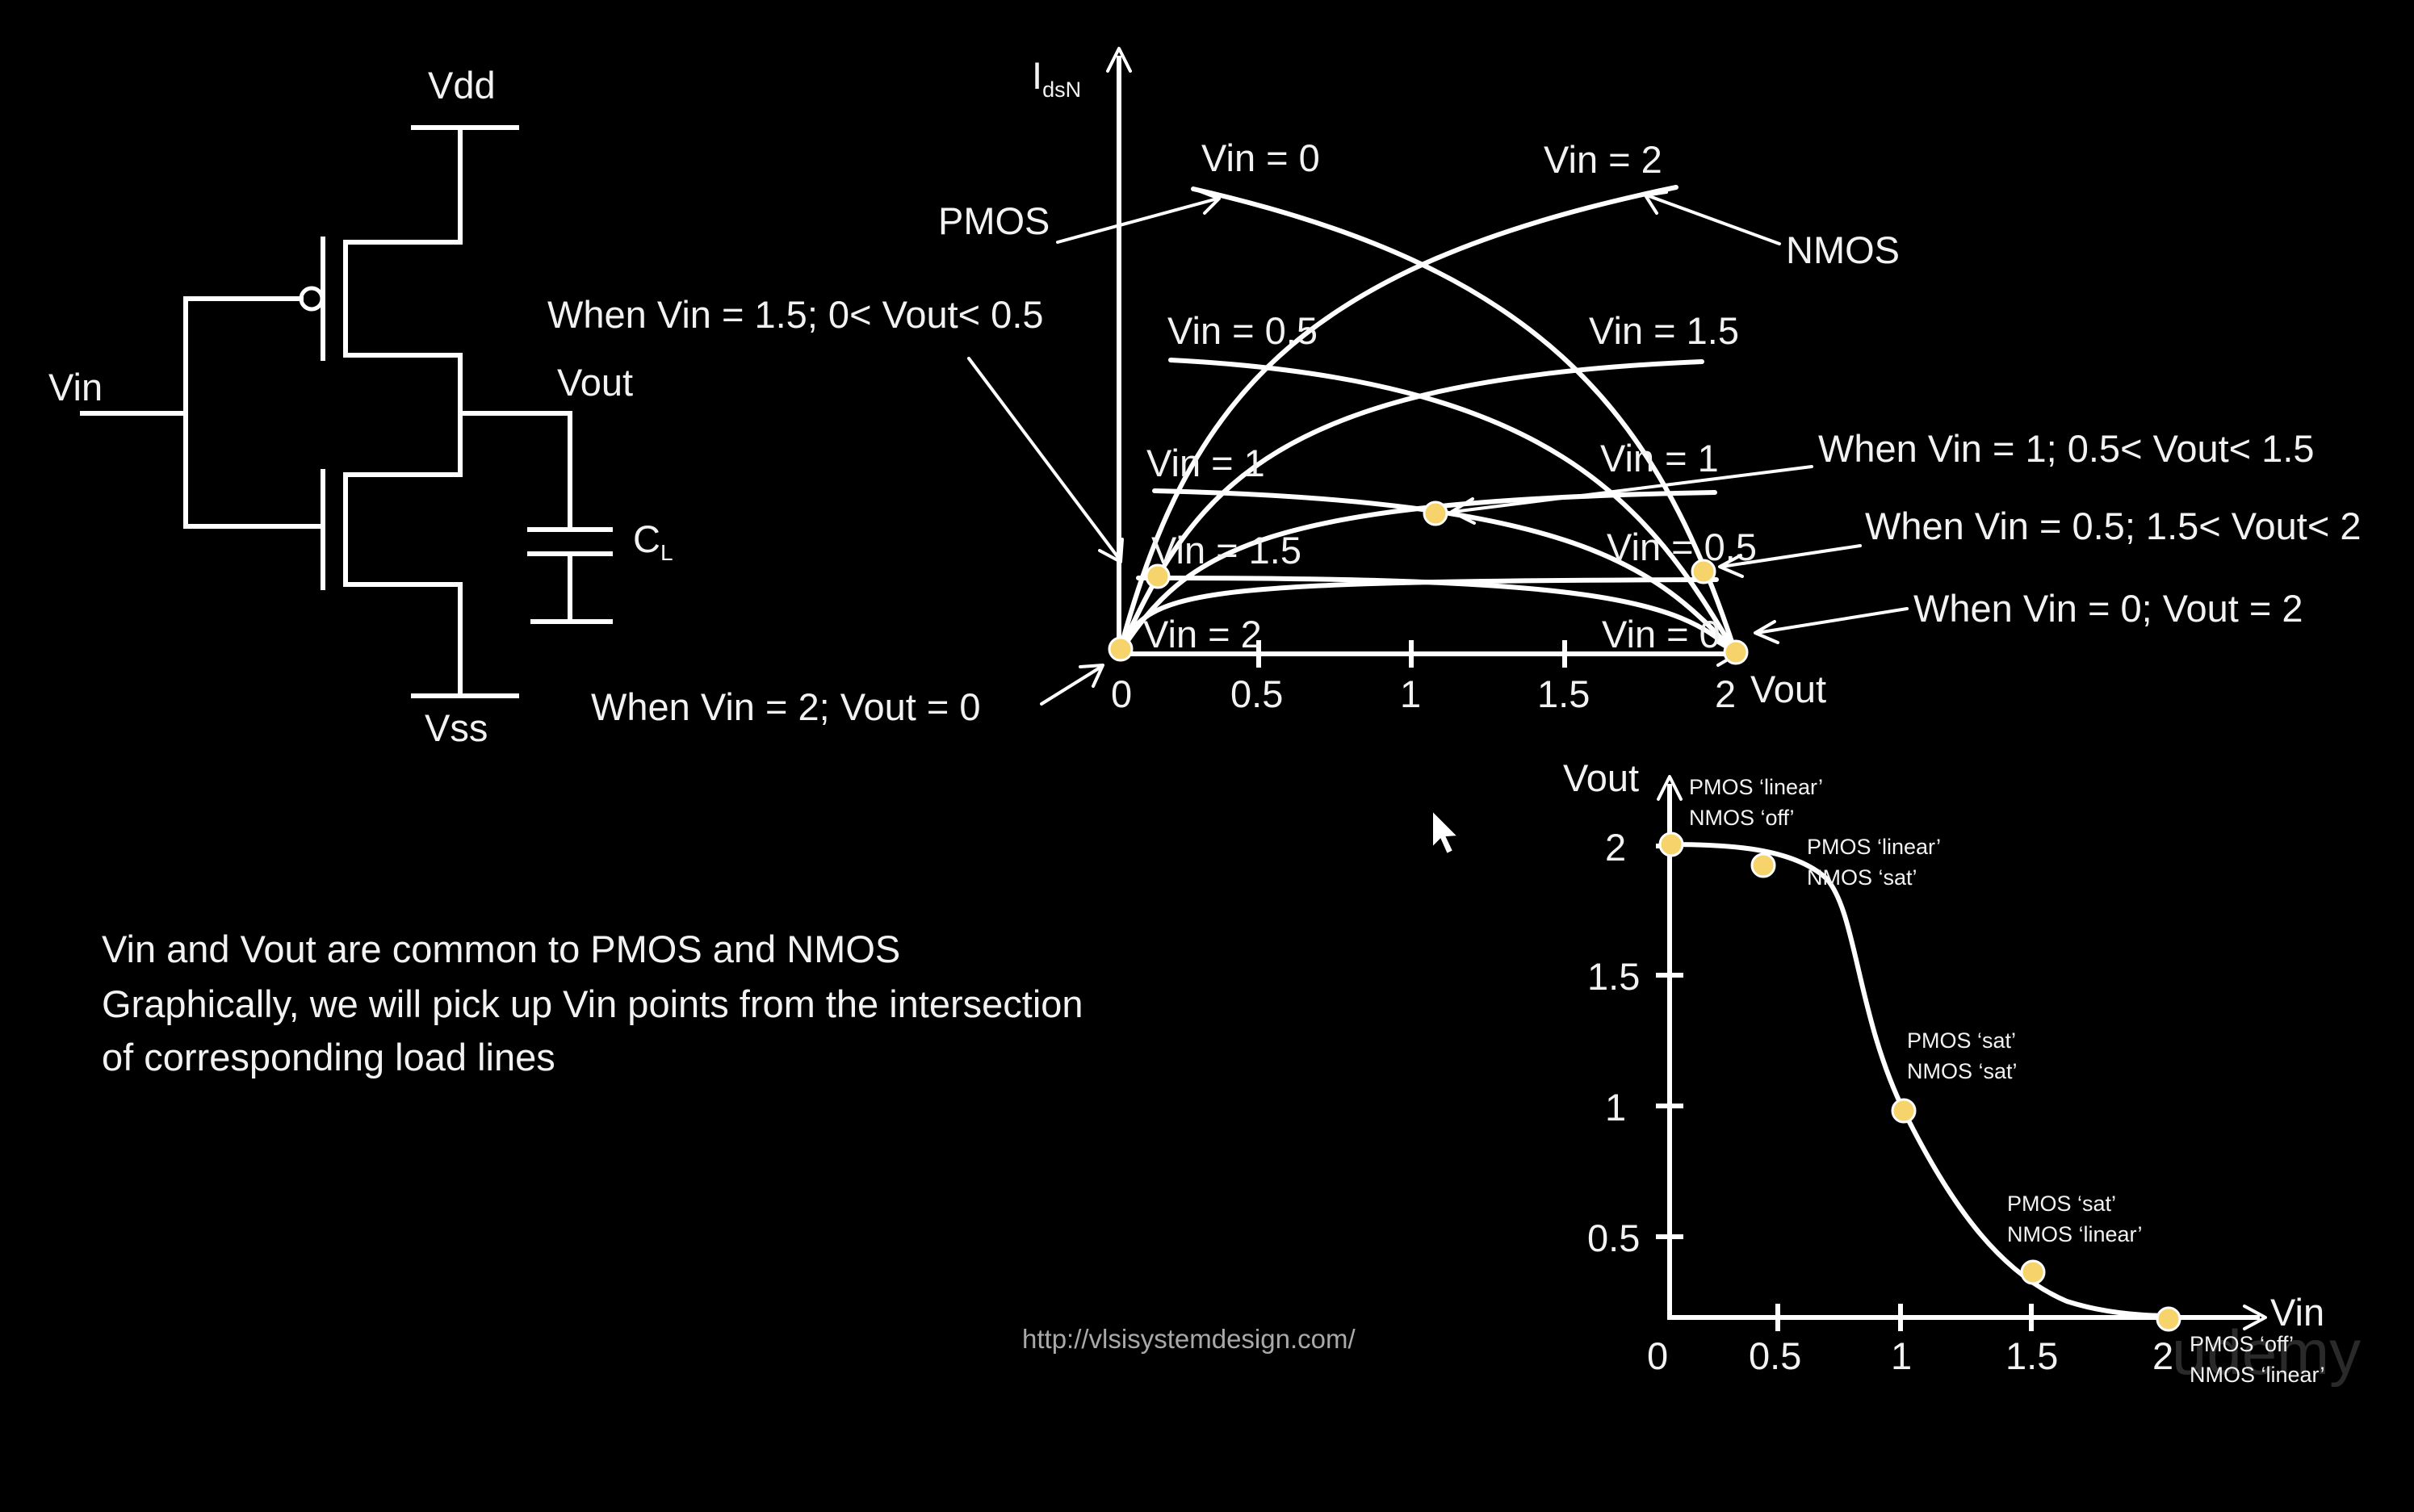 The width and height of the screenshot is (2414, 1512). What do you see at coordinates (1901, 1355) in the screenshot?
I see `vtc-x-tick-label: 1` at bounding box center [1901, 1355].